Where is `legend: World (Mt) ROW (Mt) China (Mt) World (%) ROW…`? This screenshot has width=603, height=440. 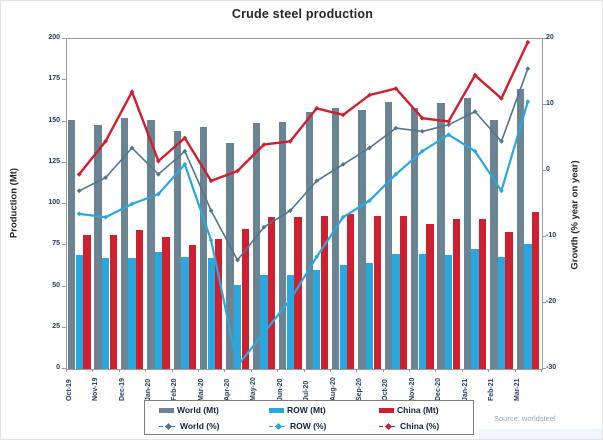
legend: World (Mt) ROW (Mt) China (Mt) World (%) ROW… is located at coordinates (309, 417).